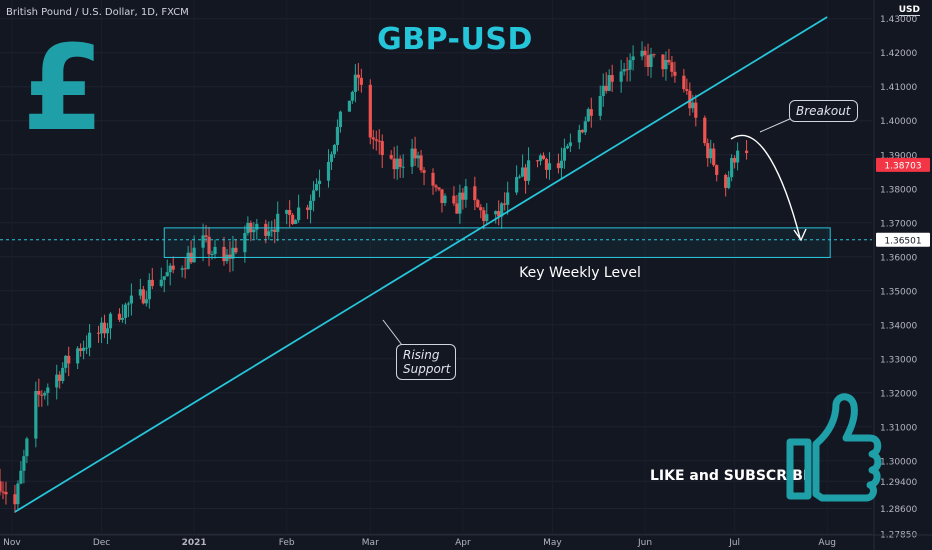 The image size is (932, 550). I want to click on x-tick-label: Aug, so click(827, 543).